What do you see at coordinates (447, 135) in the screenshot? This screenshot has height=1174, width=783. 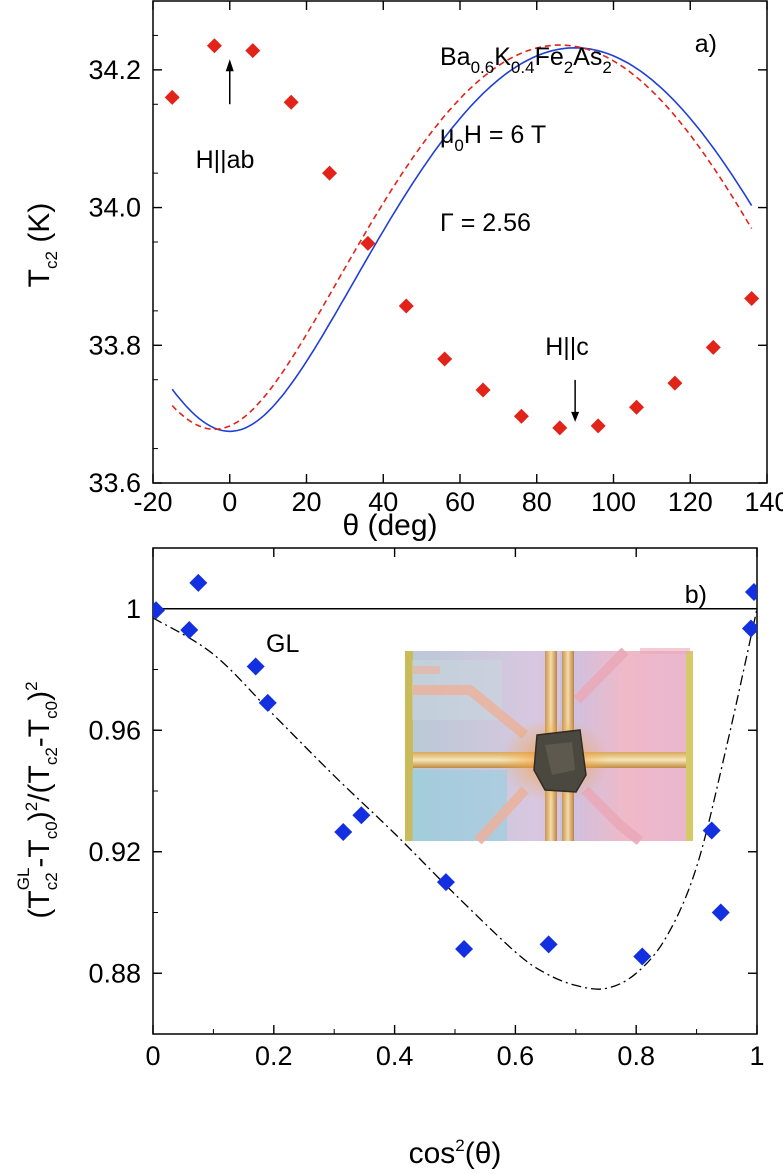 I see `field-mu: μ` at bounding box center [447, 135].